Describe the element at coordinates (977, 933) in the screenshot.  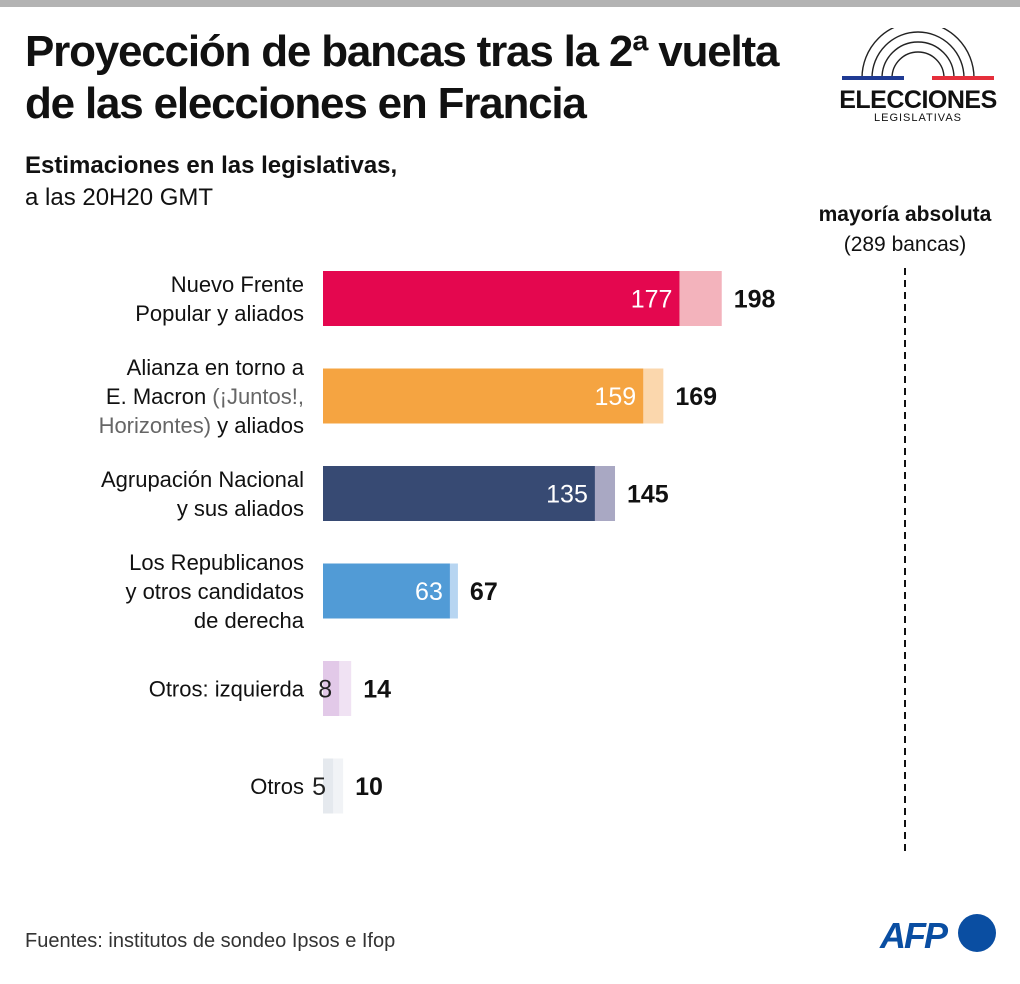
I see `afp-dot-icon` at that location.